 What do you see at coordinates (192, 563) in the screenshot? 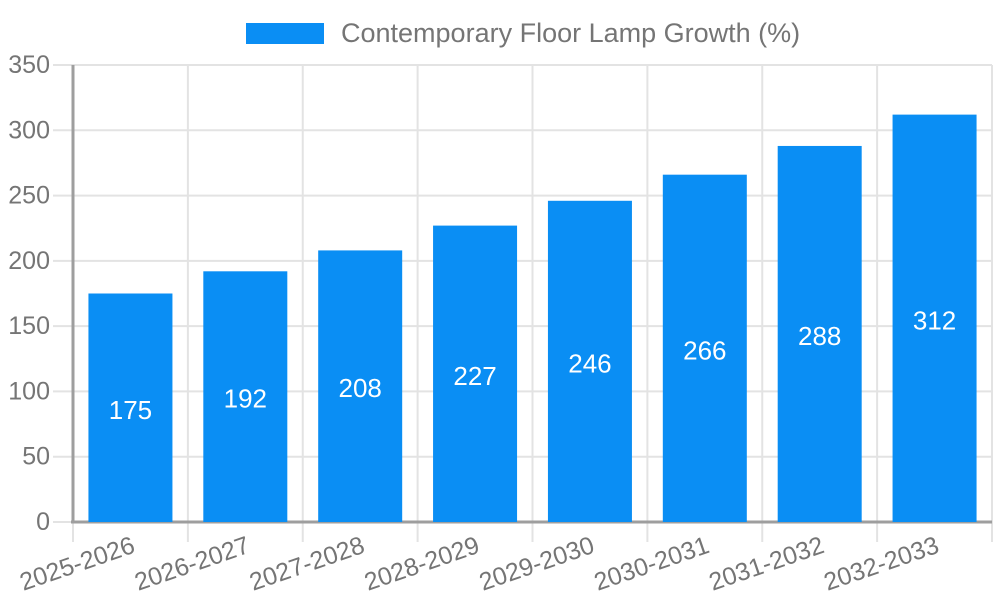
I see `x-tick-label: 2026-2027` at bounding box center [192, 563].